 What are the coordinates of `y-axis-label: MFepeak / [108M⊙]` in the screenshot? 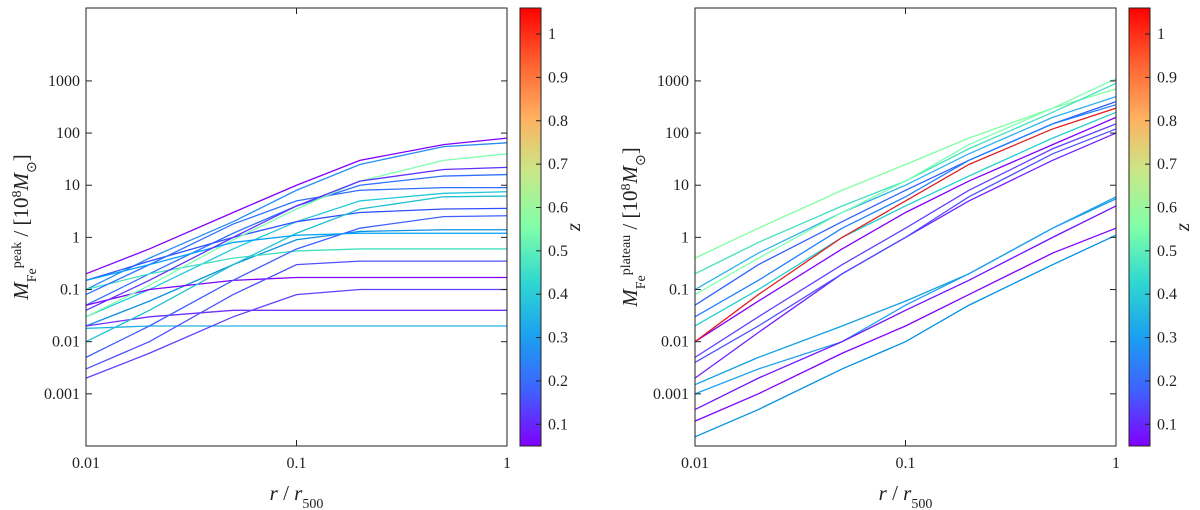 It's located at (24, 227).